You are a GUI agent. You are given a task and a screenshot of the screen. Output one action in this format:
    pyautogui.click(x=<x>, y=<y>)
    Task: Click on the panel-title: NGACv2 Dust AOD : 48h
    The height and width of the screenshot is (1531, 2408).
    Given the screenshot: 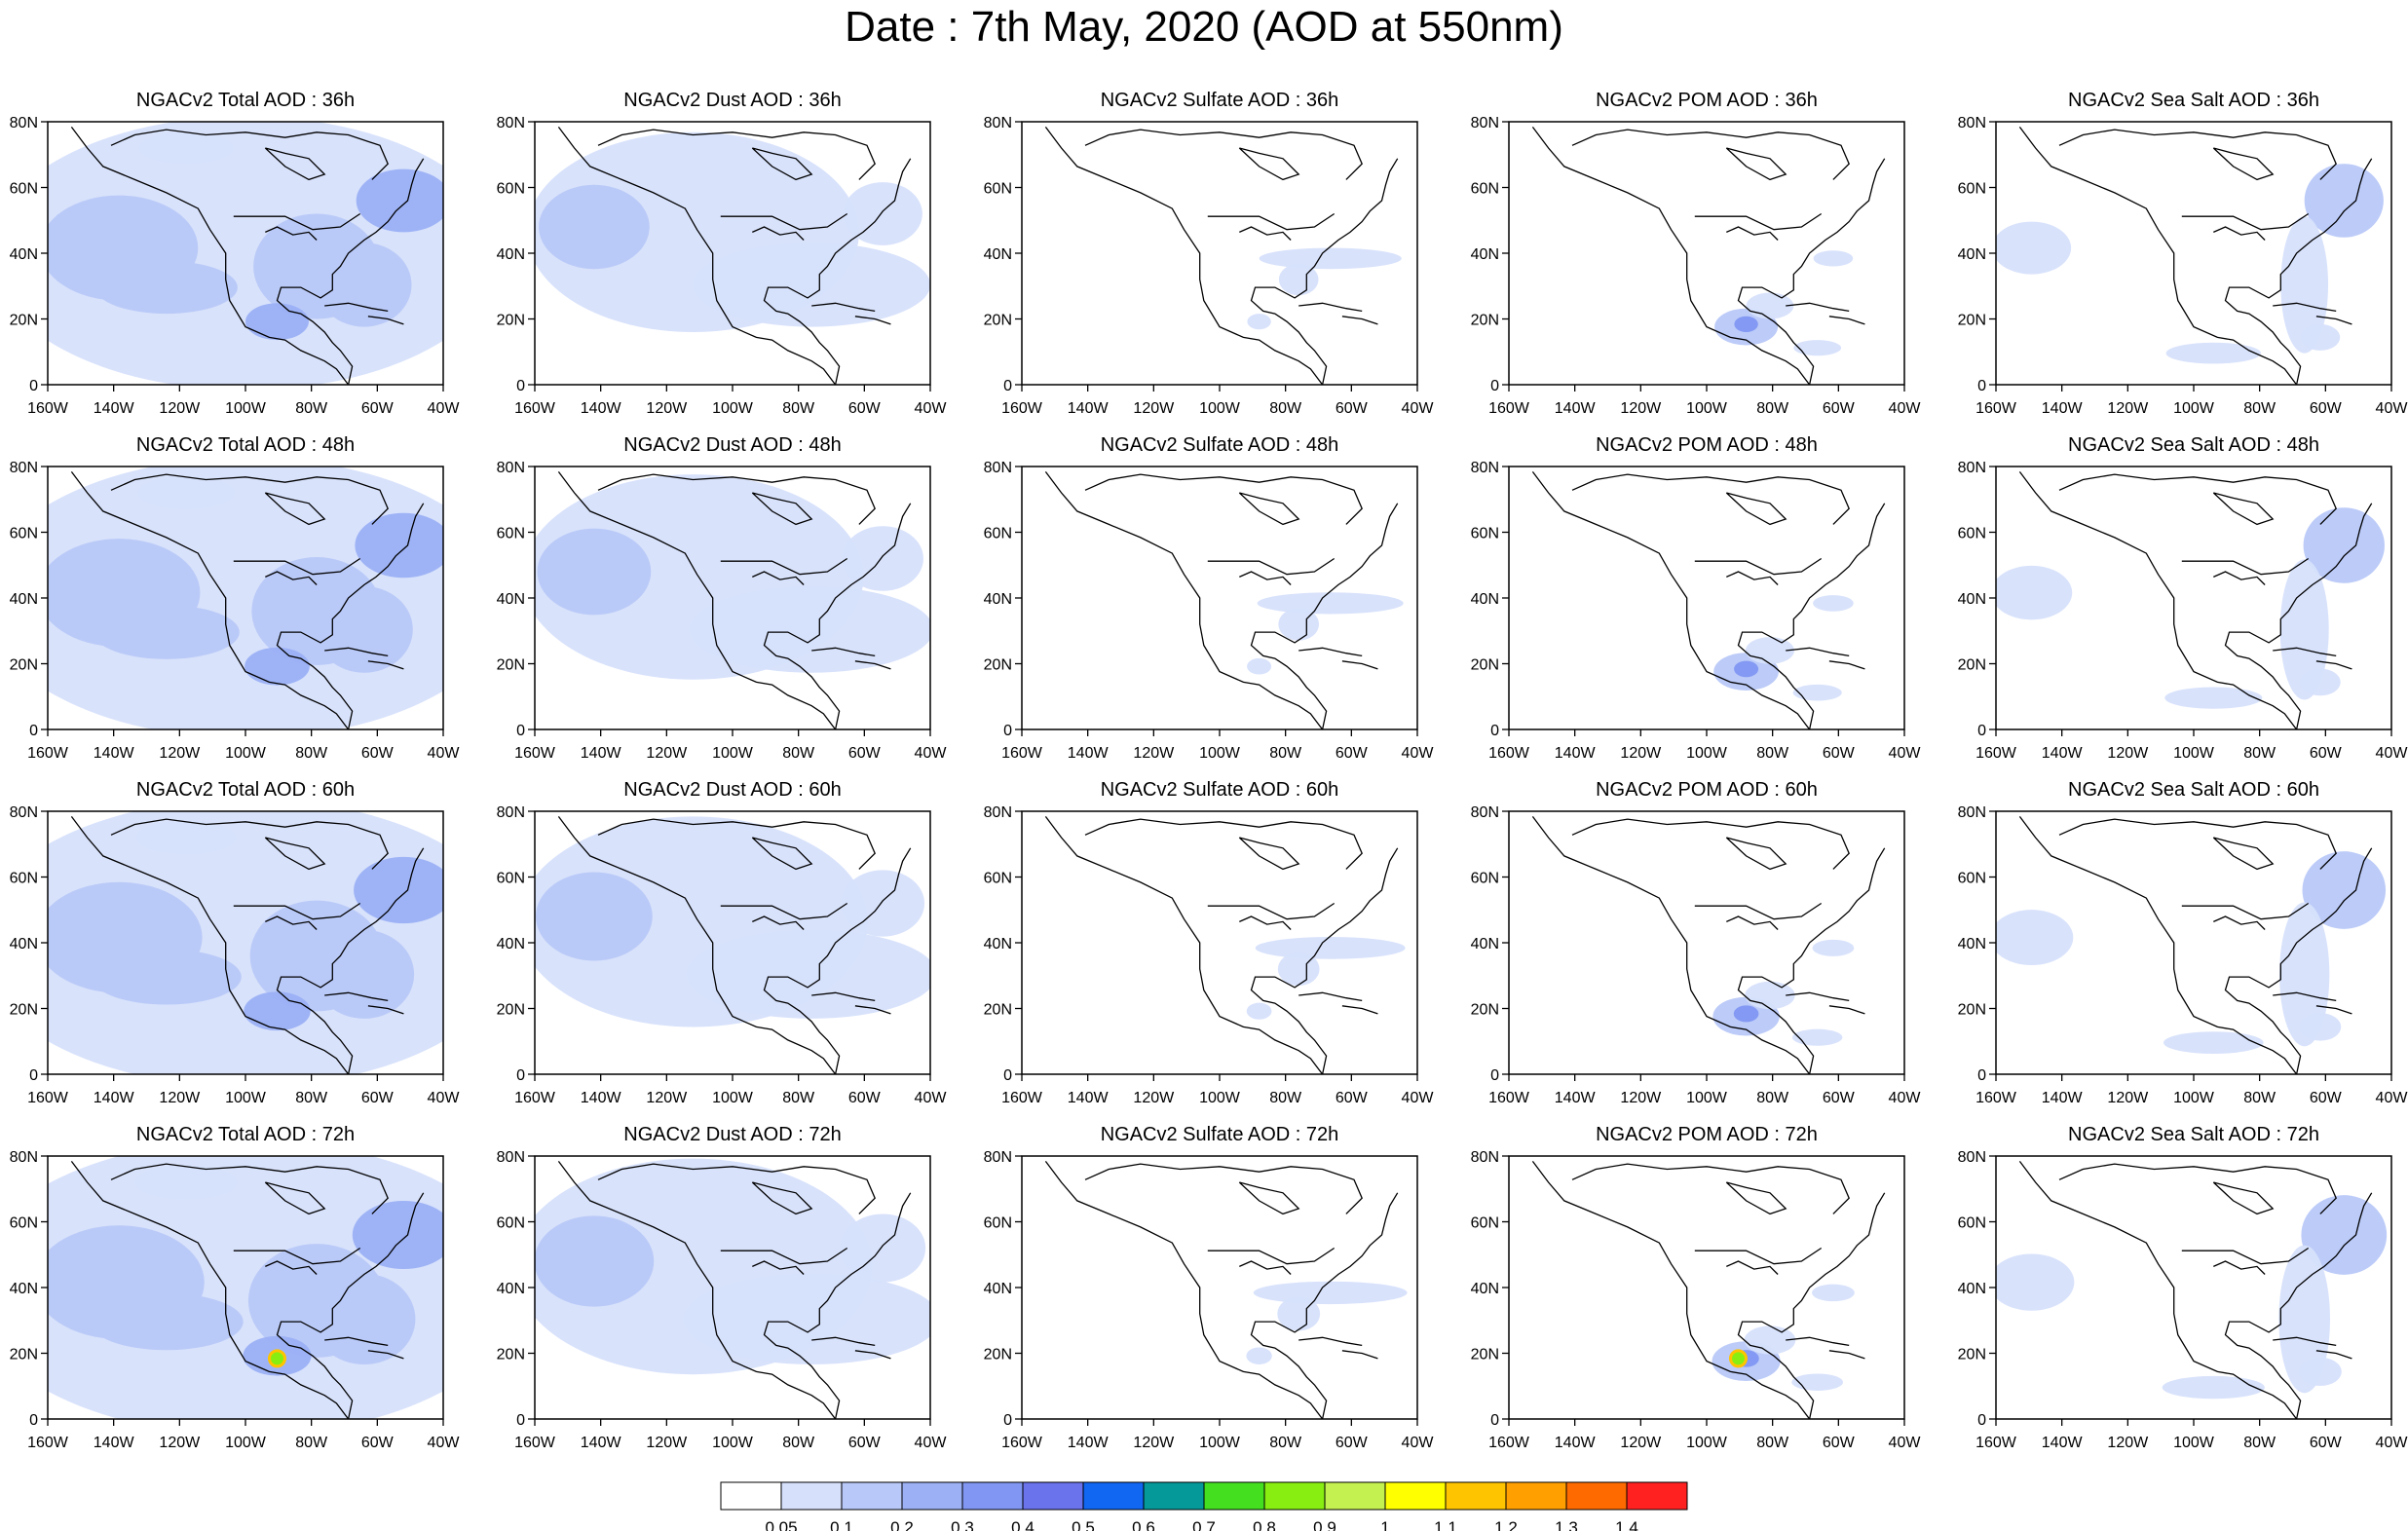 What is the action you would take?
    pyautogui.click(x=732, y=445)
    